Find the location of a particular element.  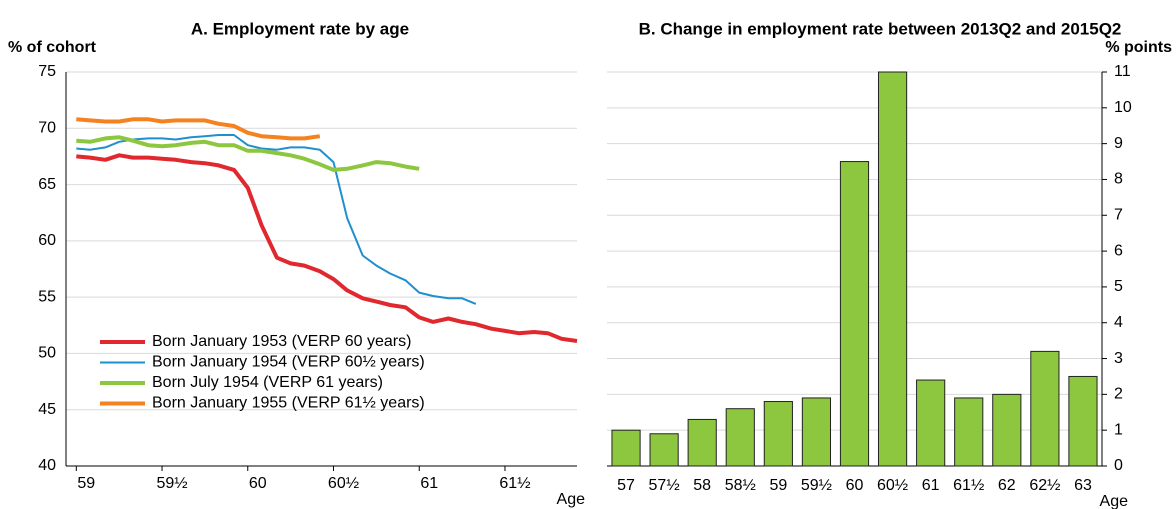

y-tick-label: 3 is located at coordinates (1118, 358).